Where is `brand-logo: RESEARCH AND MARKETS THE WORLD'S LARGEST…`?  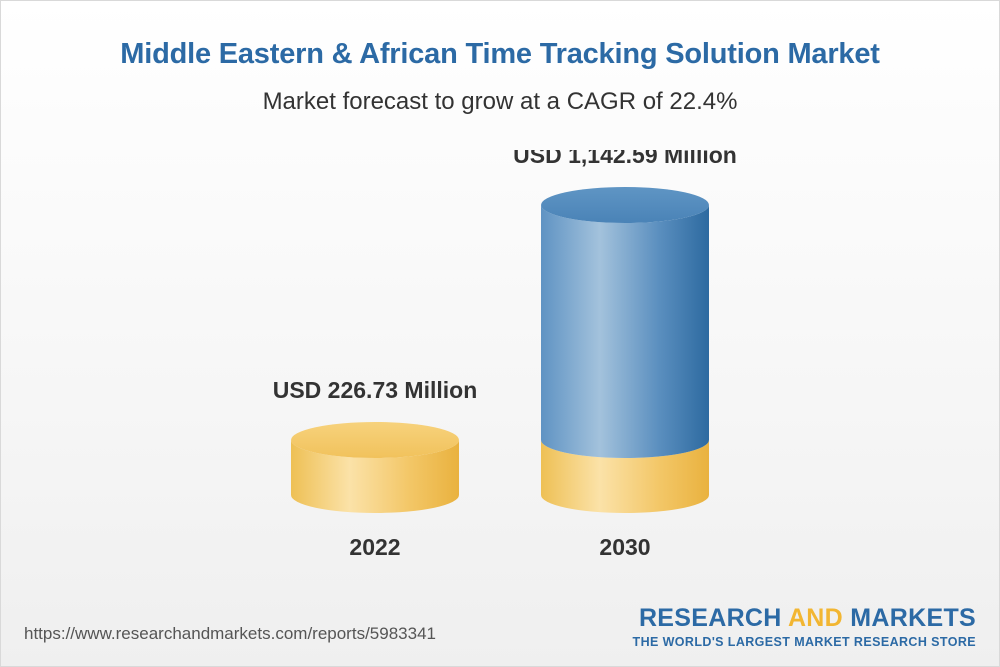 brand-logo: RESEARCH AND MARKETS THE WORLD'S LARGEST… is located at coordinates (804, 626).